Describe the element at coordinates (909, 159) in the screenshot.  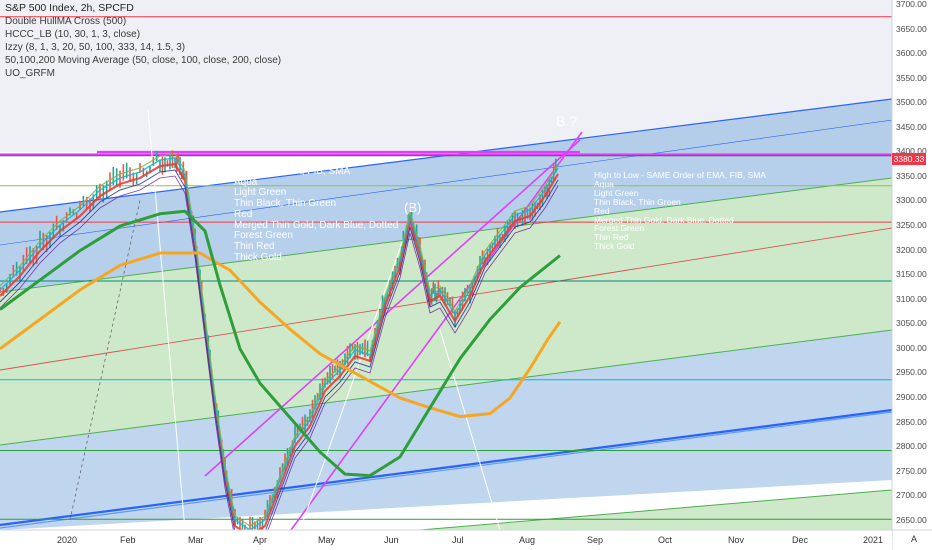
I see `last-price-tag: 3380.33` at that location.